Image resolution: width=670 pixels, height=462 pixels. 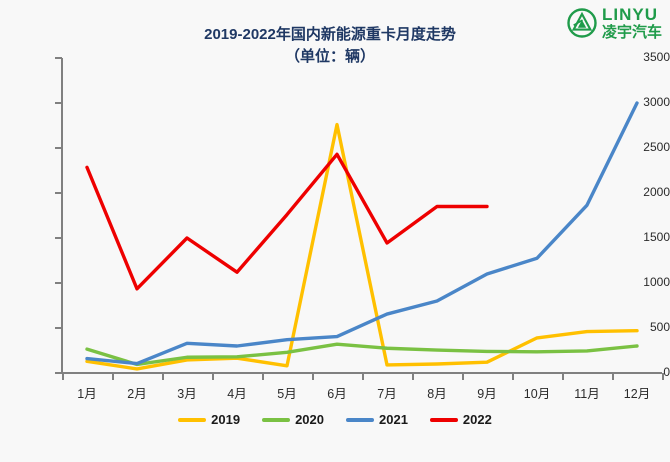 What do you see at coordinates (659, 327) in the screenshot?
I see `y-axis-tick-label: 500` at bounding box center [659, 327].